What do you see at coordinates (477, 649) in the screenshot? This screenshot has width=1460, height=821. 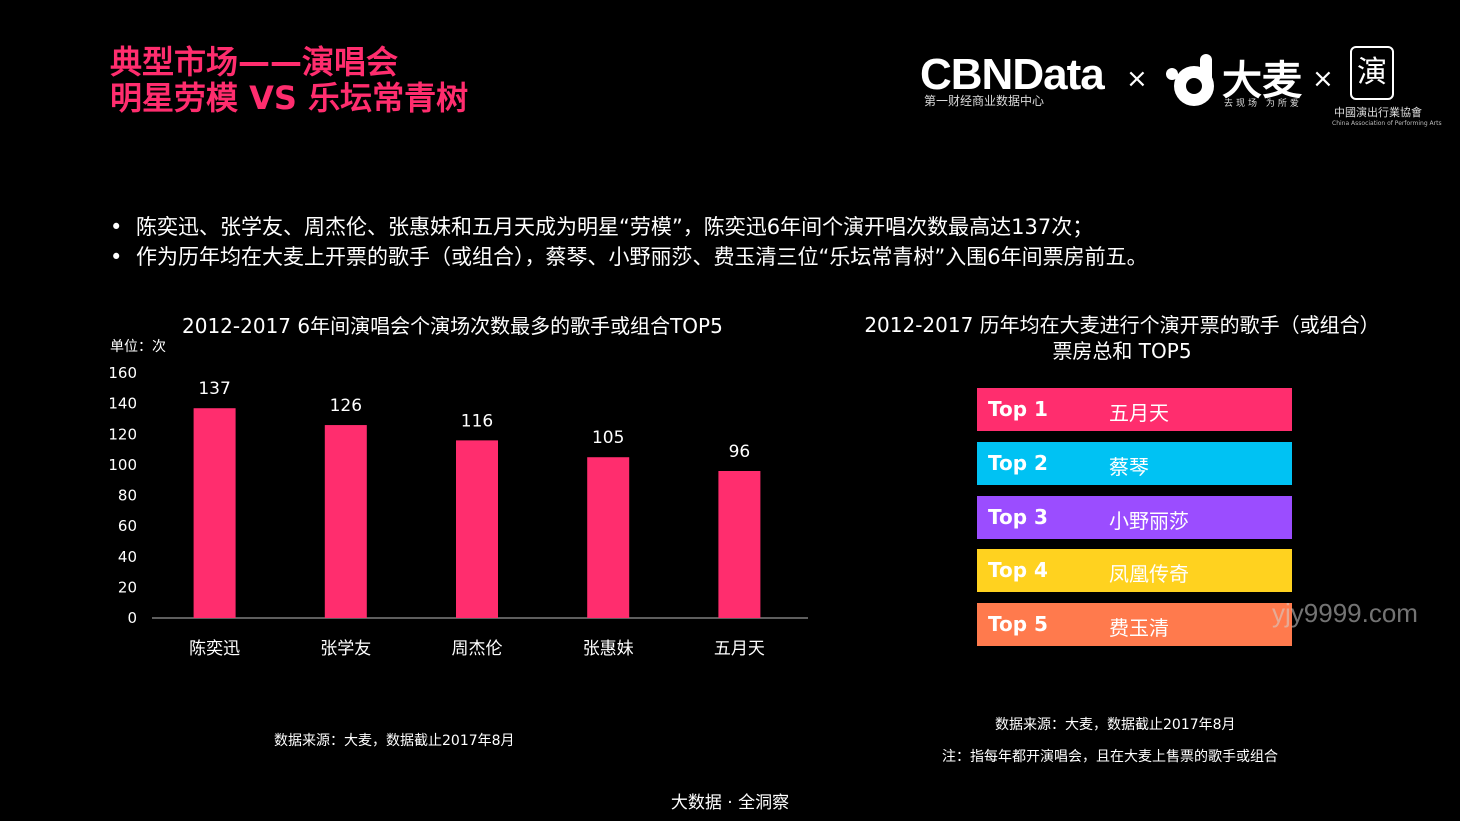 I see `x-tick-label: 周杰伦` at bounding box center [477, 649].